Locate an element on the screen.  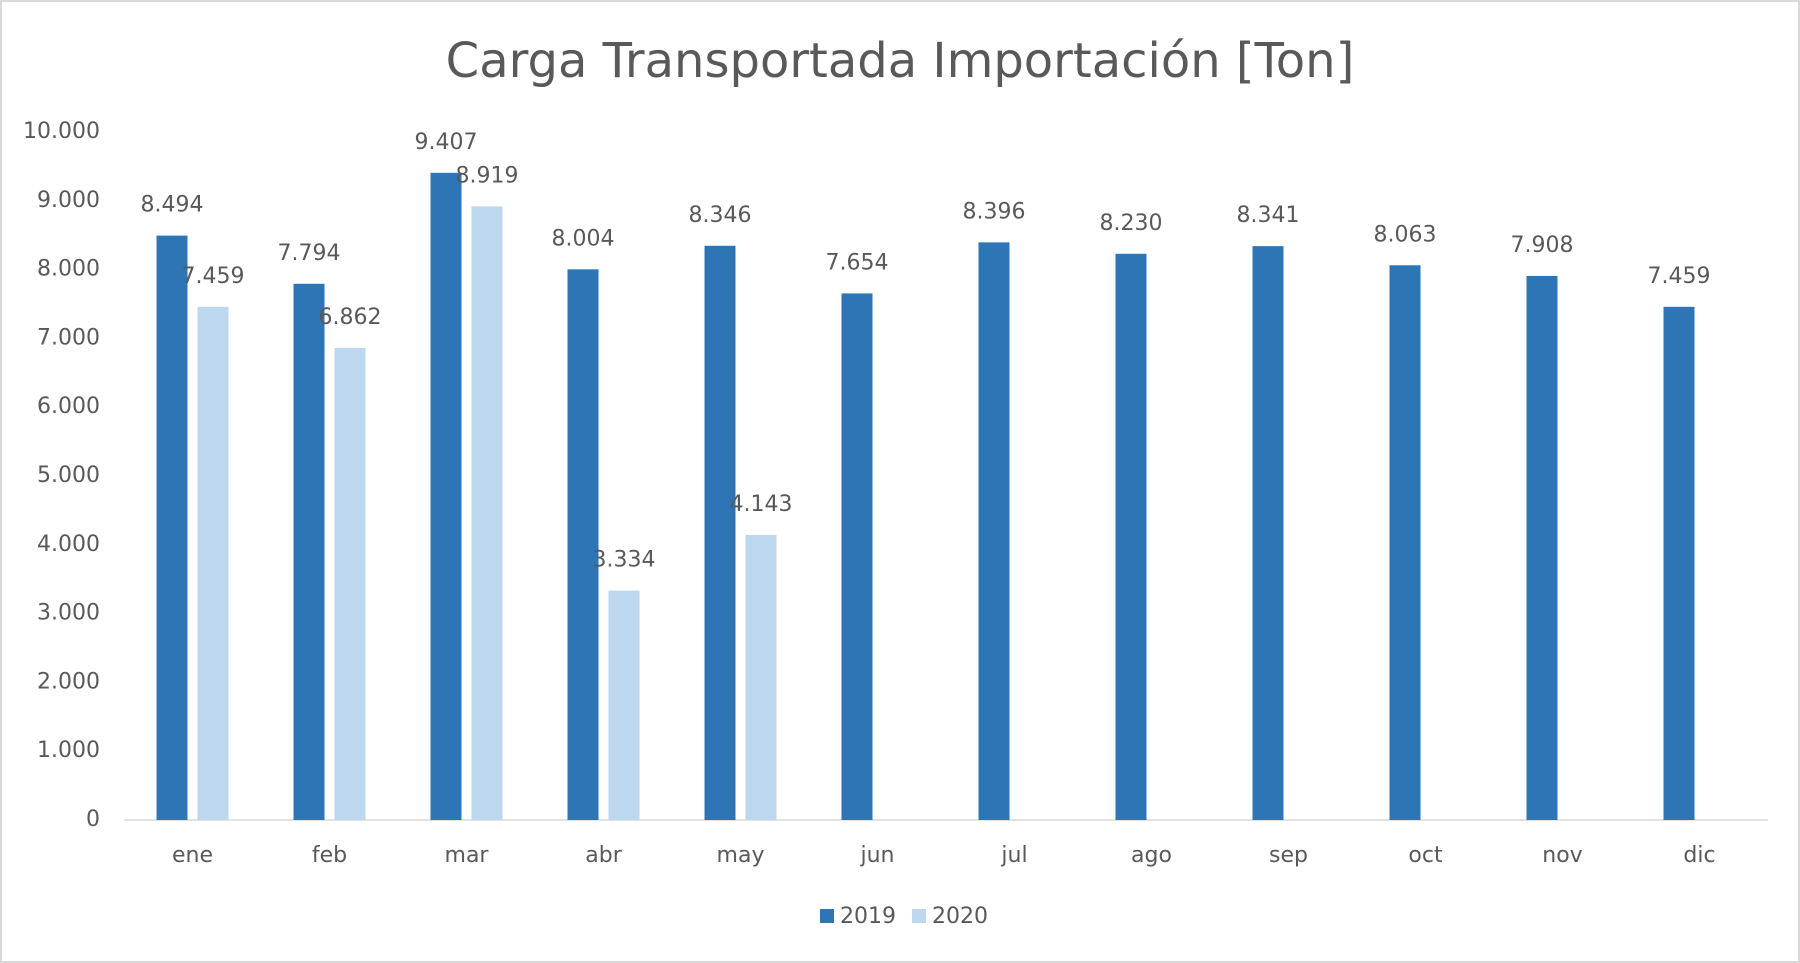
data-label: 7.654 is located at coordinates (857, 262).